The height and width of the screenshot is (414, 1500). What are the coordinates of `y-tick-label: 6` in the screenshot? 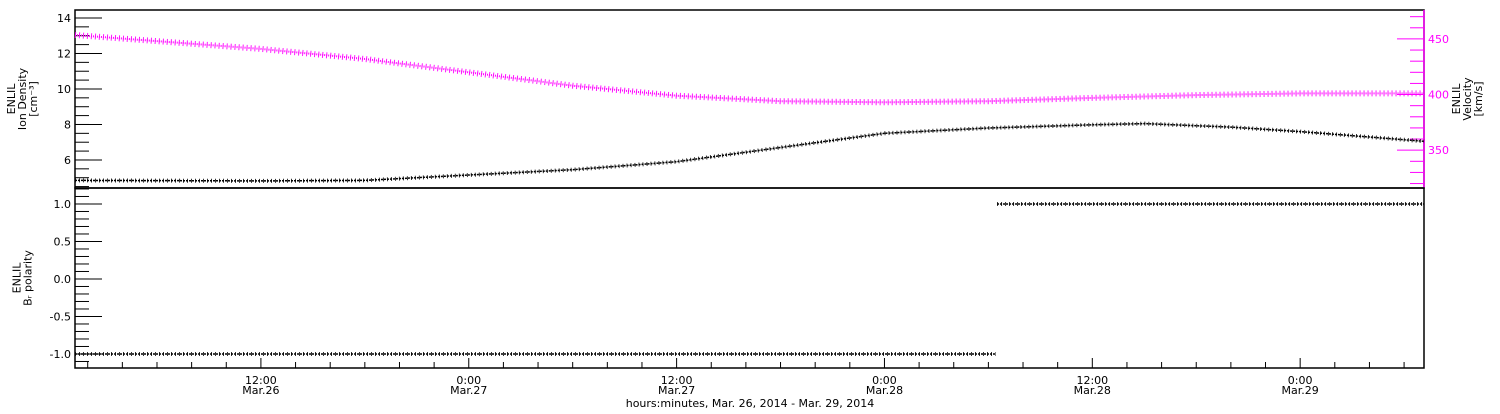 It's located at (67, 160).